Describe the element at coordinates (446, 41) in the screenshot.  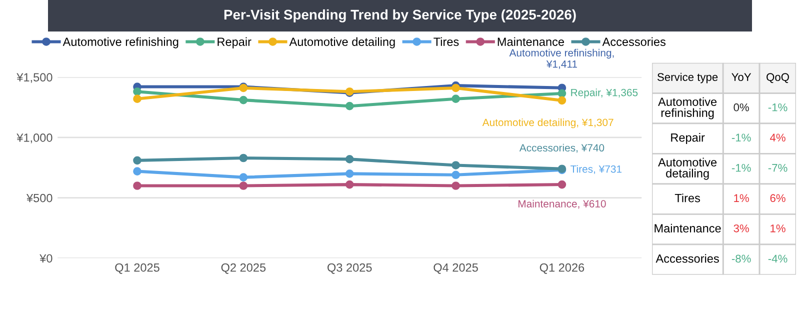
I see `legend-label: Tires` at that location.